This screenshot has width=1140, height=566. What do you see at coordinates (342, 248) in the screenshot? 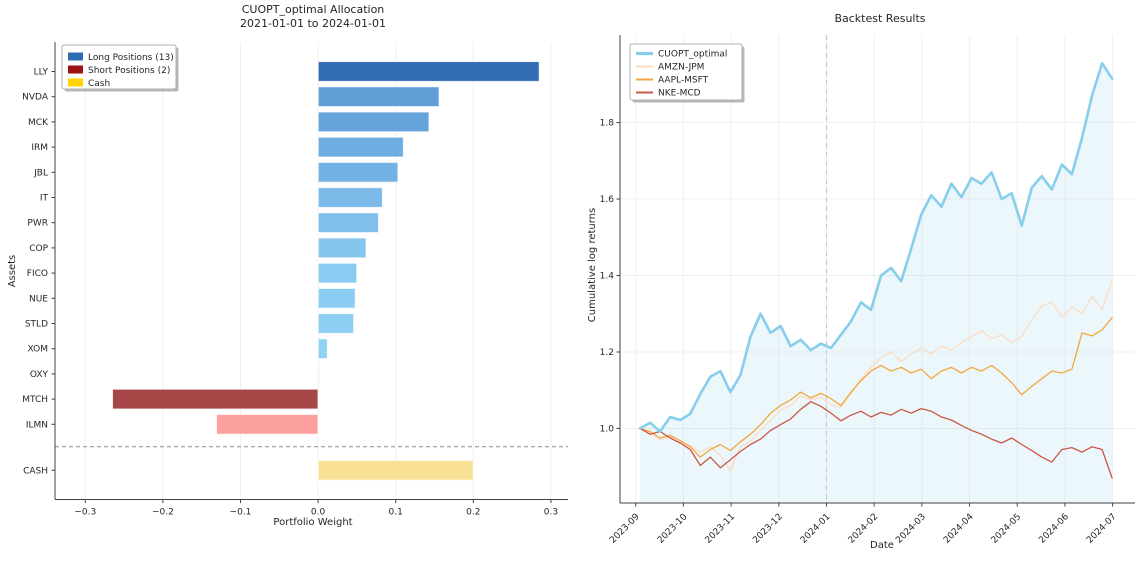
I see `bar-COP` at bounding box center [342, 248].